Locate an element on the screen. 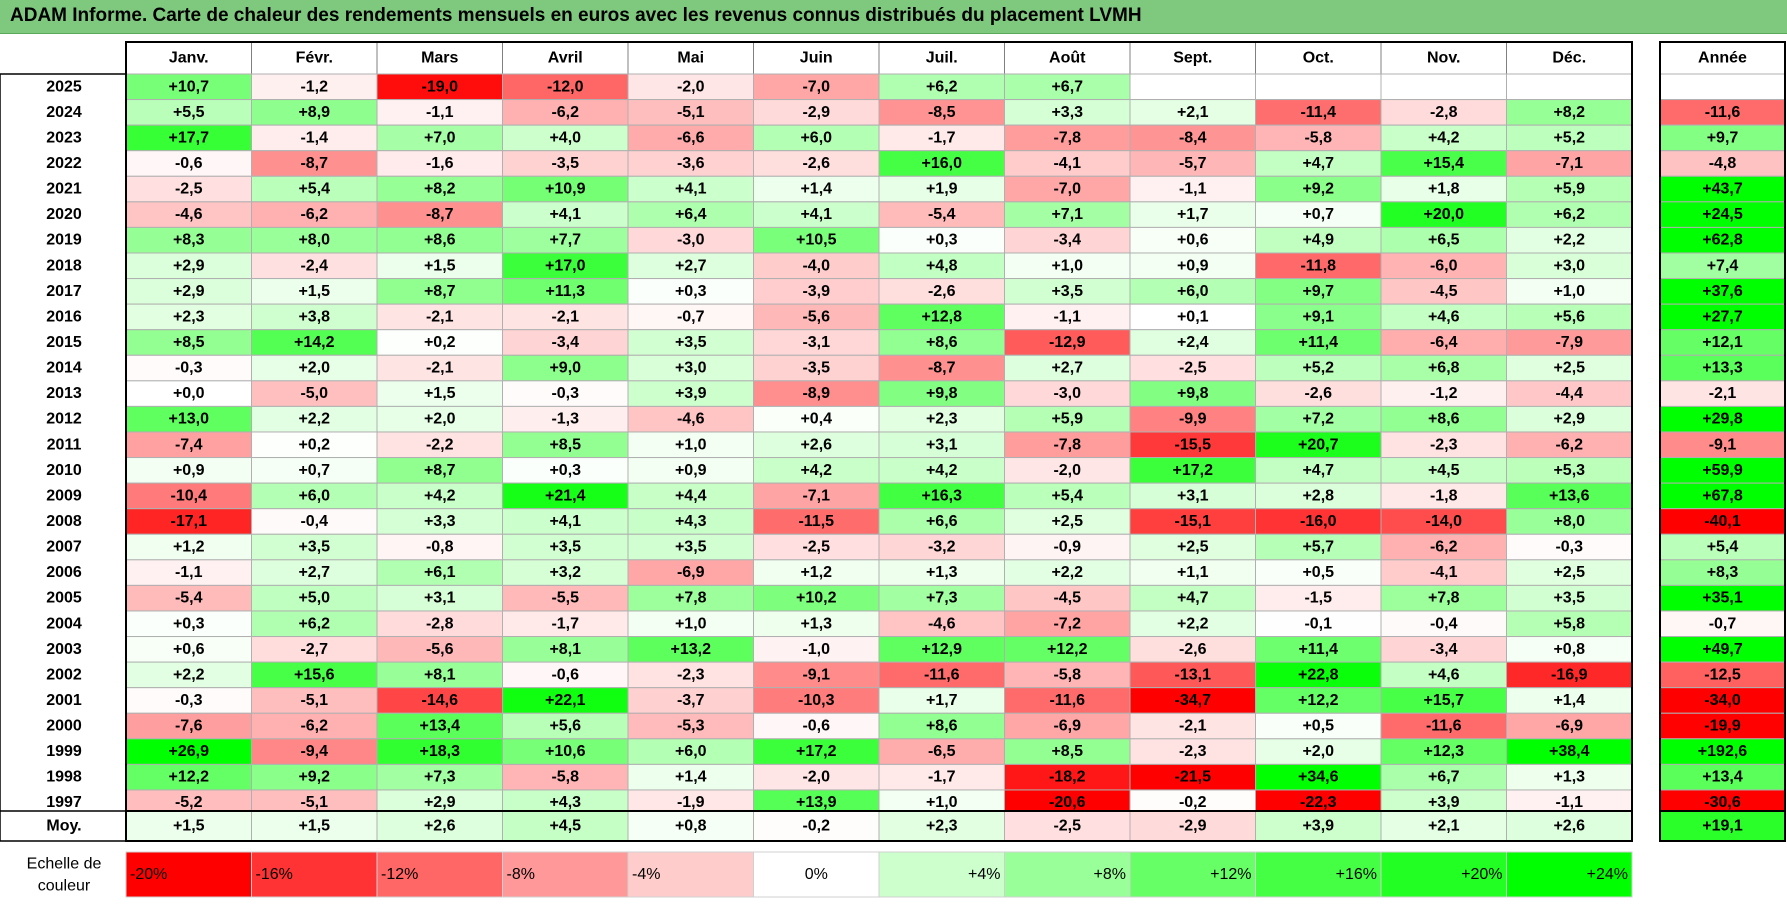 This screenshot has height=912, width=1787. scale-step-label: -20% is located at coordinates (148, 874).